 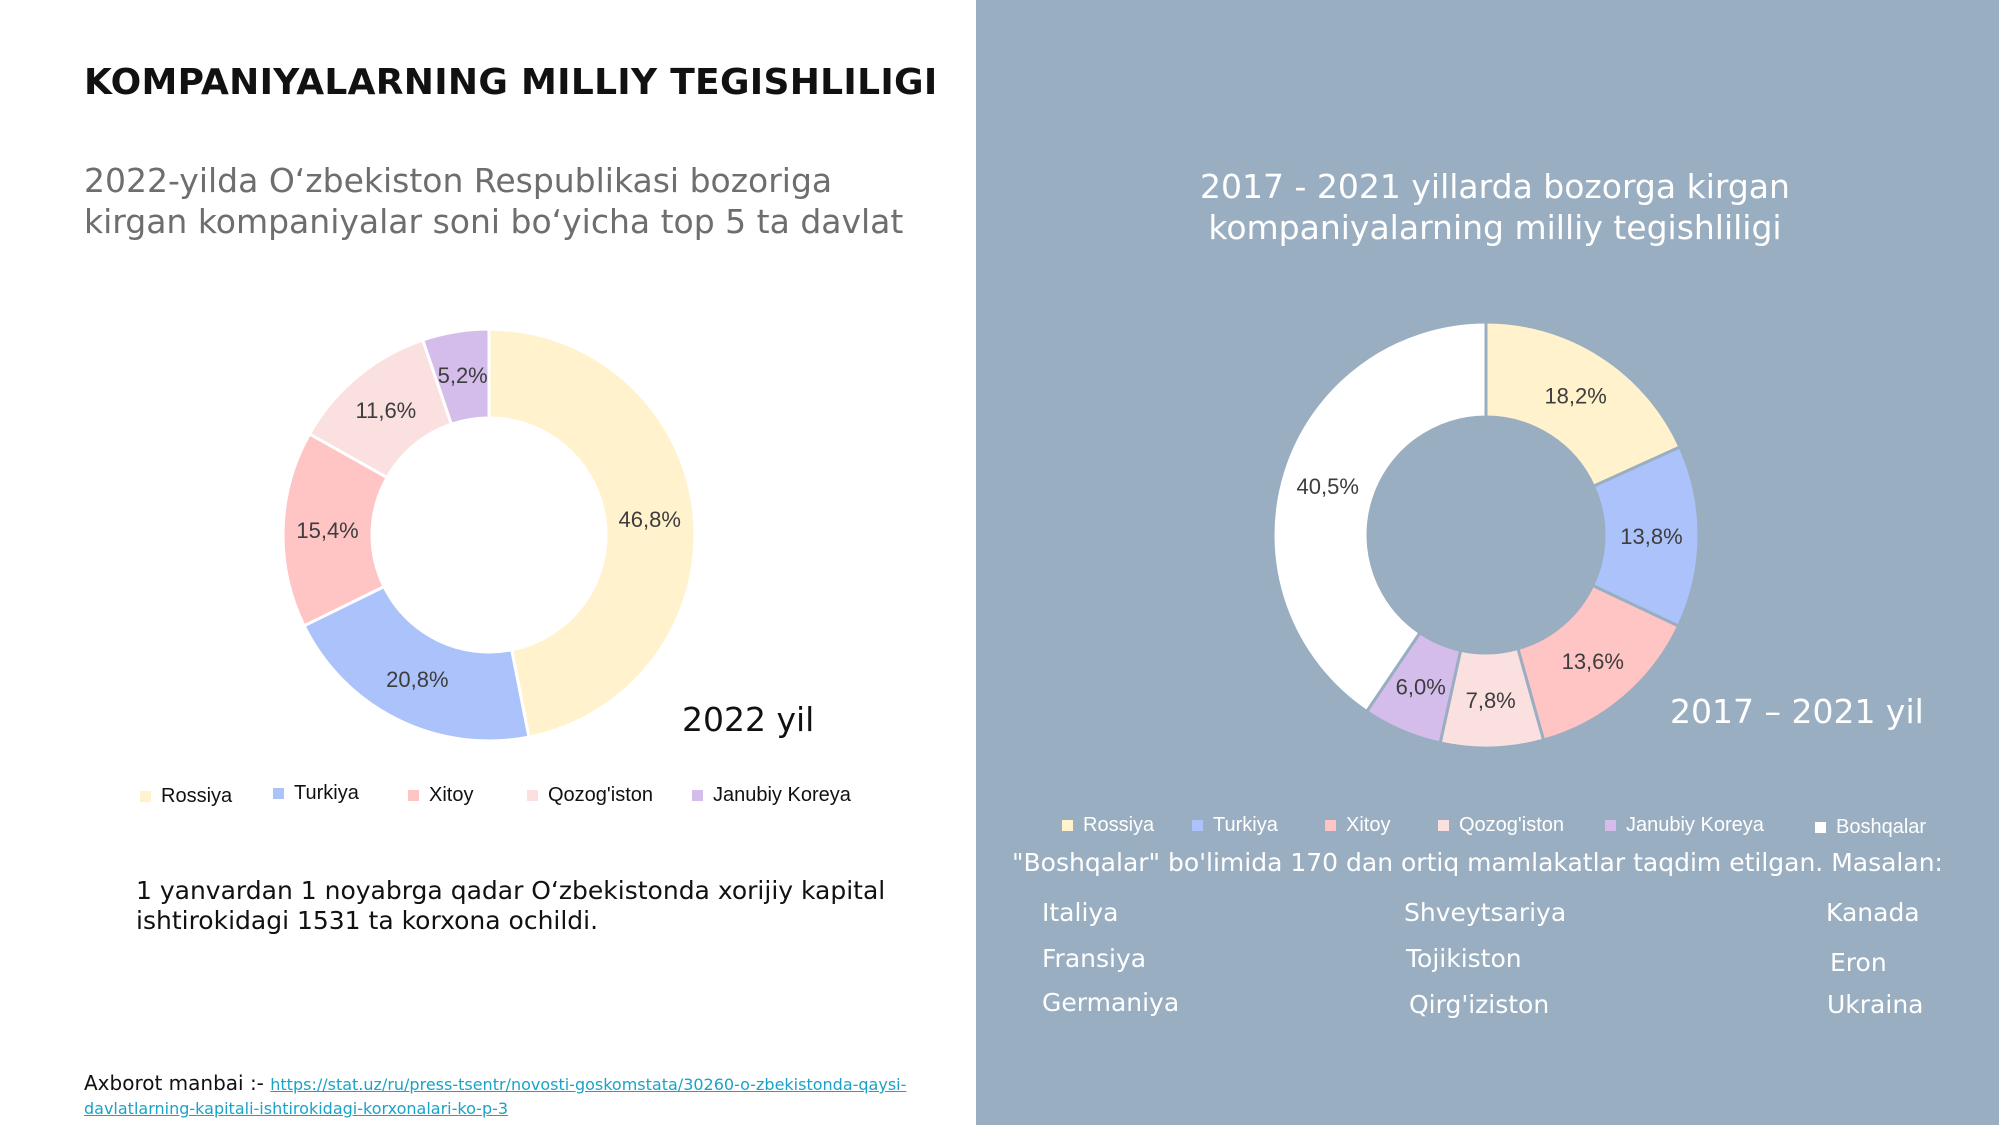 I want to click on right-legend-item: Boshqalar, so click(x=1870, y=827).